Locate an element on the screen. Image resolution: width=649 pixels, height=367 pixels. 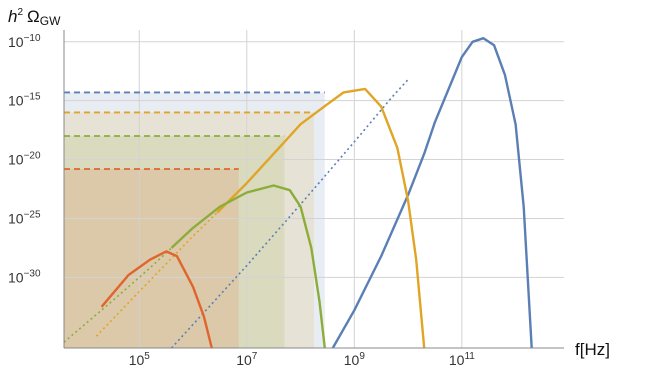
y-tick-label: 10−15 is located at coordinates (24, 100).